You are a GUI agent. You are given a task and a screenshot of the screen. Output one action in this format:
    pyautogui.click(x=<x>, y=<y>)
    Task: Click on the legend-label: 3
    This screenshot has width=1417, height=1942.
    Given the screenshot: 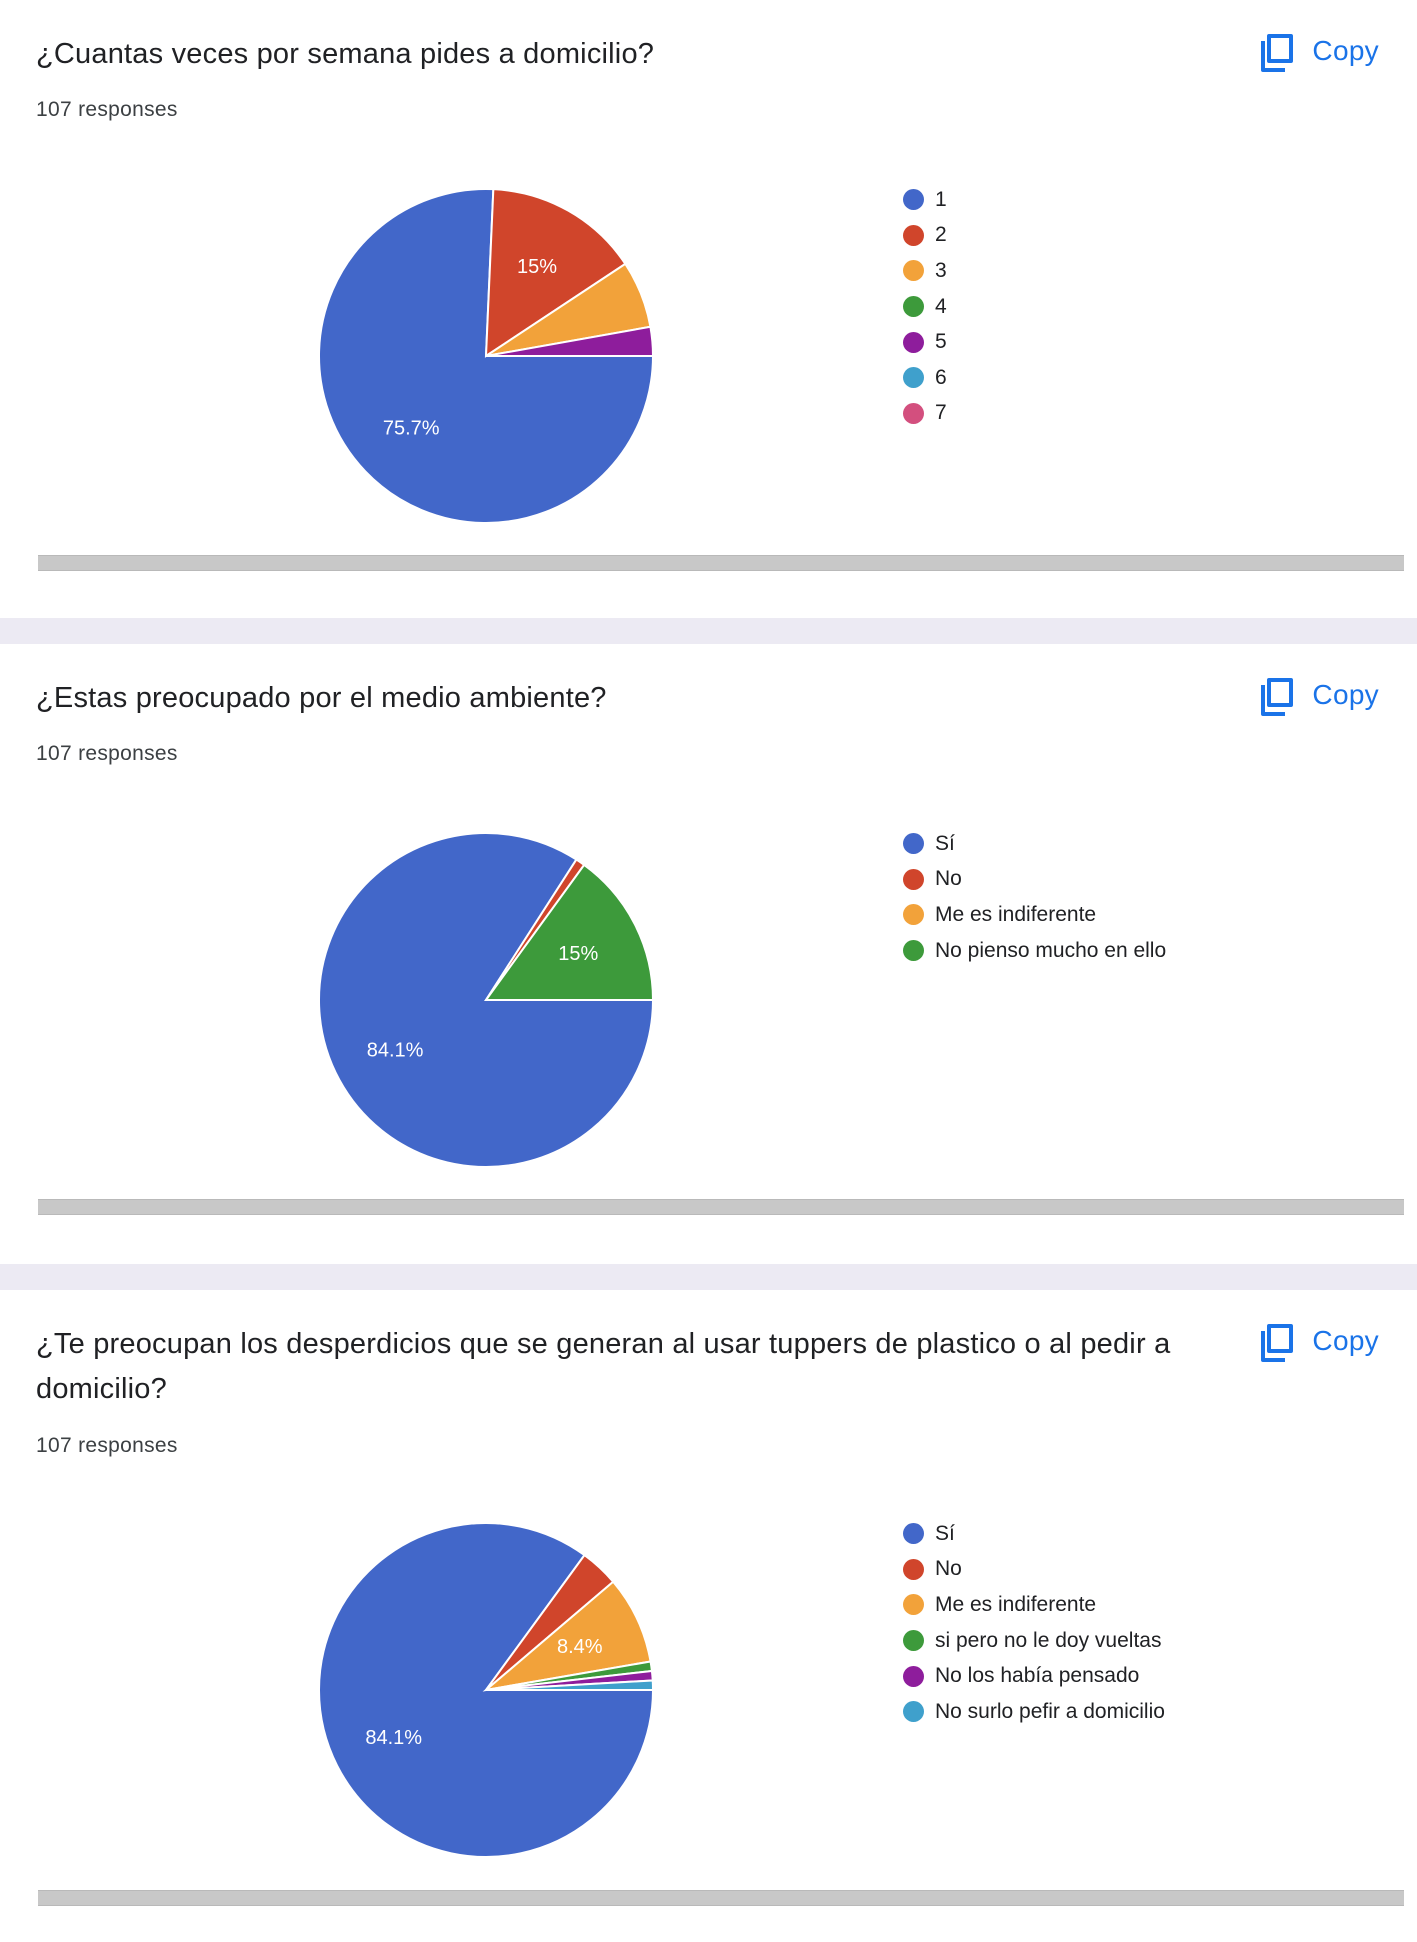 What is the action you would take?
    pyautogui.click(x=941, y=270)
    